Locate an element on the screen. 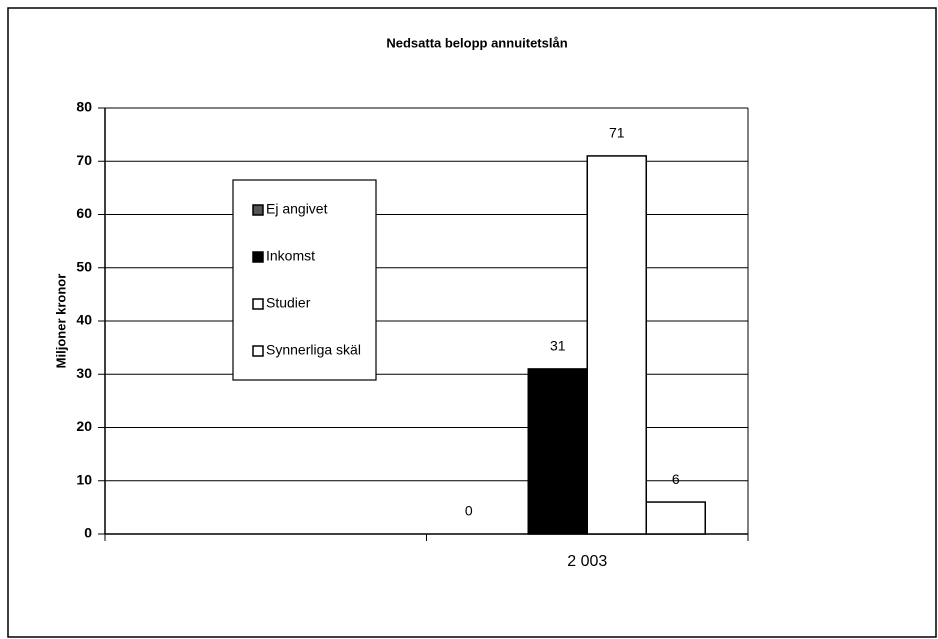 This screenshot has width=938, height=639. y-tick-label: 80 is located at coordinates (84, 107).